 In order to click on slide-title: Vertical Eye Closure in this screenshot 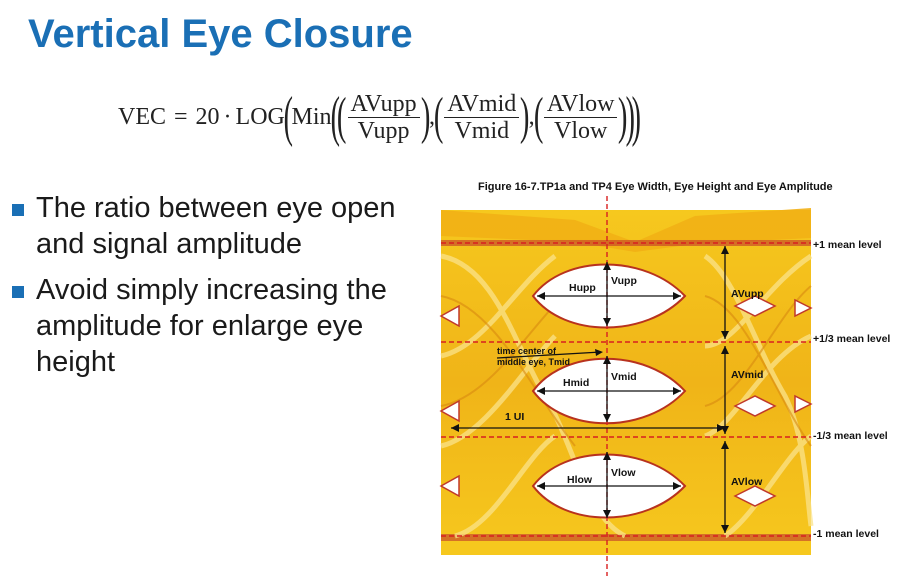, I will do `click(220, 34)`.